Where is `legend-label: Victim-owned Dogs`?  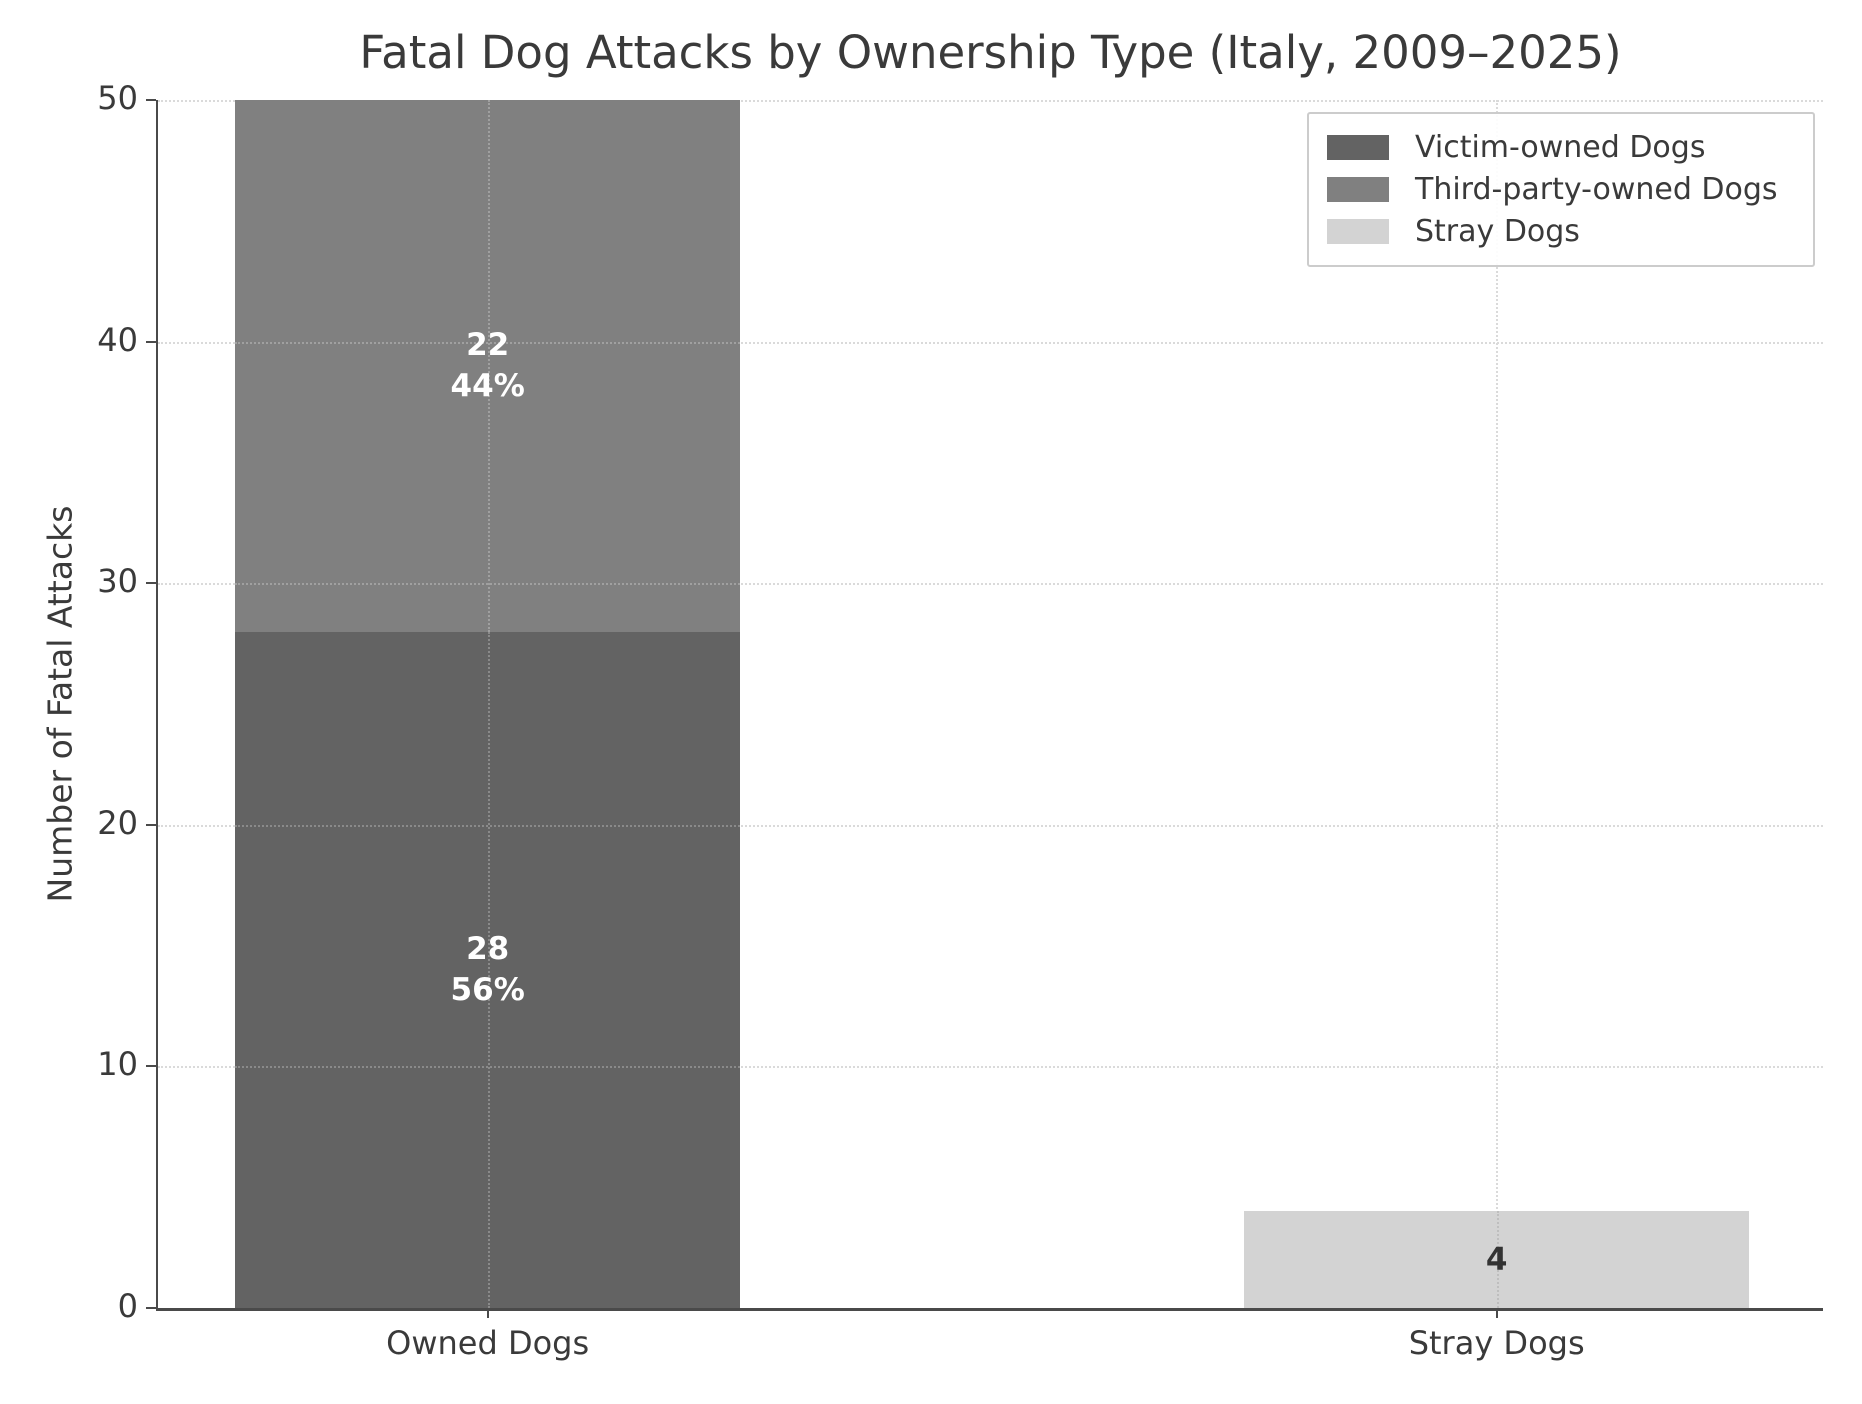 legend-label: Victim-owned Dogs is located at coordinates (1560, 147).